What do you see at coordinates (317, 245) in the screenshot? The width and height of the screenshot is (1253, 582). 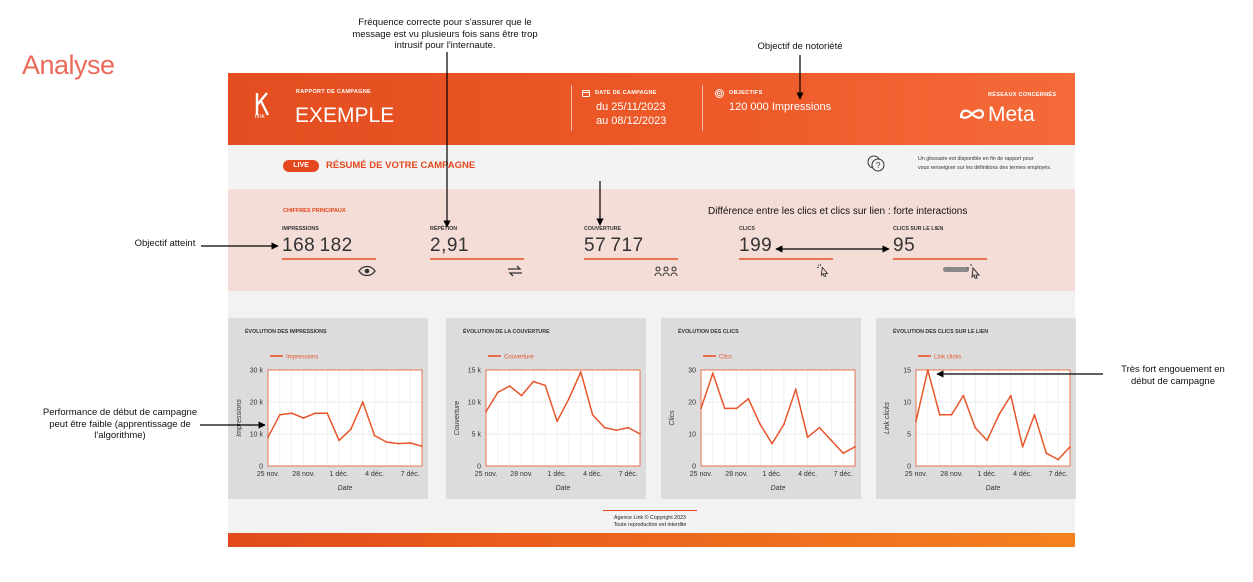 I see `kpi-value: 168 182` at bounding box center [317, 245].